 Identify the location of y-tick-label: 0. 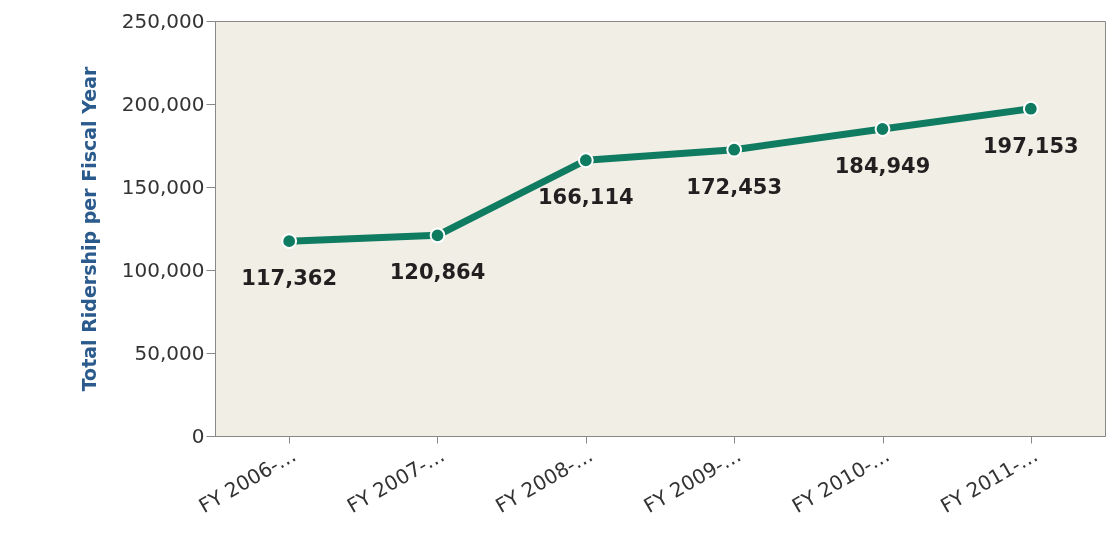
(198, 435).